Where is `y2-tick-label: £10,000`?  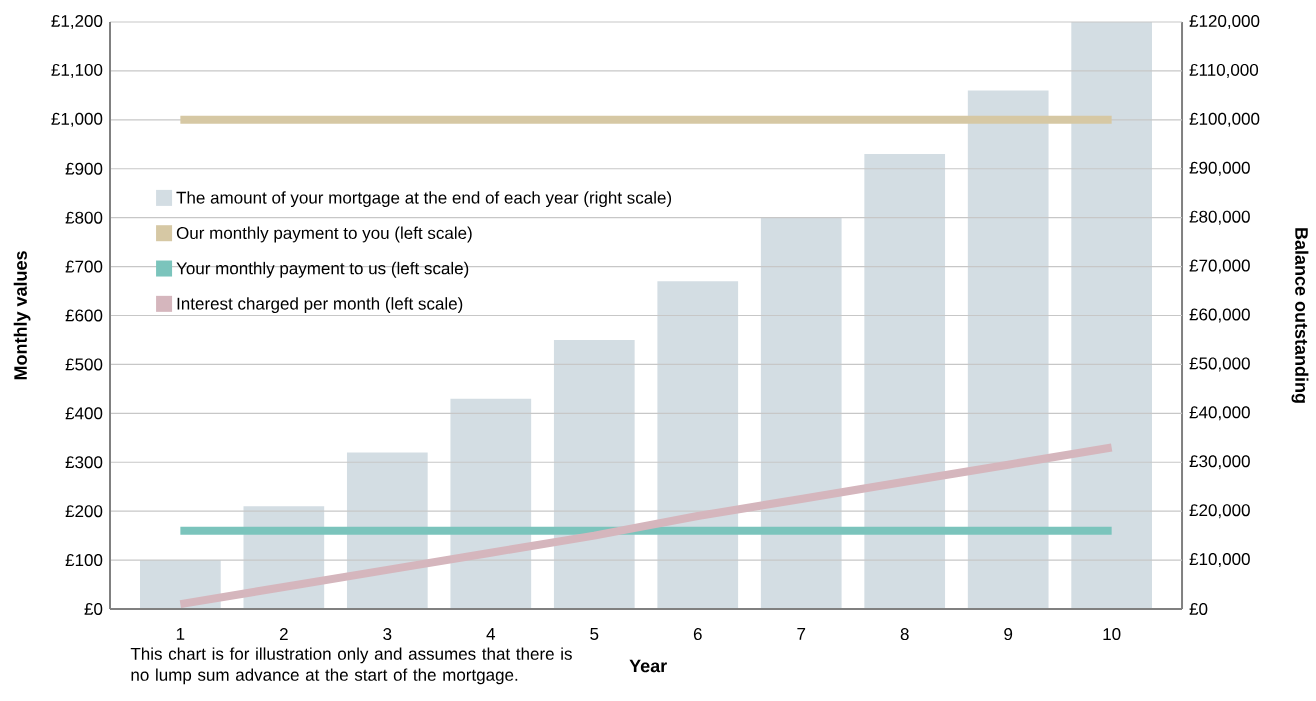 y2-tick-label: £10,000 is located at coordinates (1219, 560).